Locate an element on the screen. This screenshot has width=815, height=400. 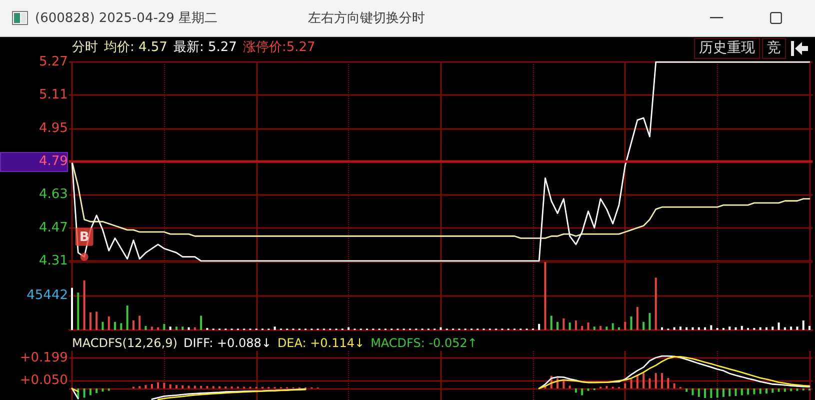
y-tick-label: 4.79 is located at coordinates (53, 161).